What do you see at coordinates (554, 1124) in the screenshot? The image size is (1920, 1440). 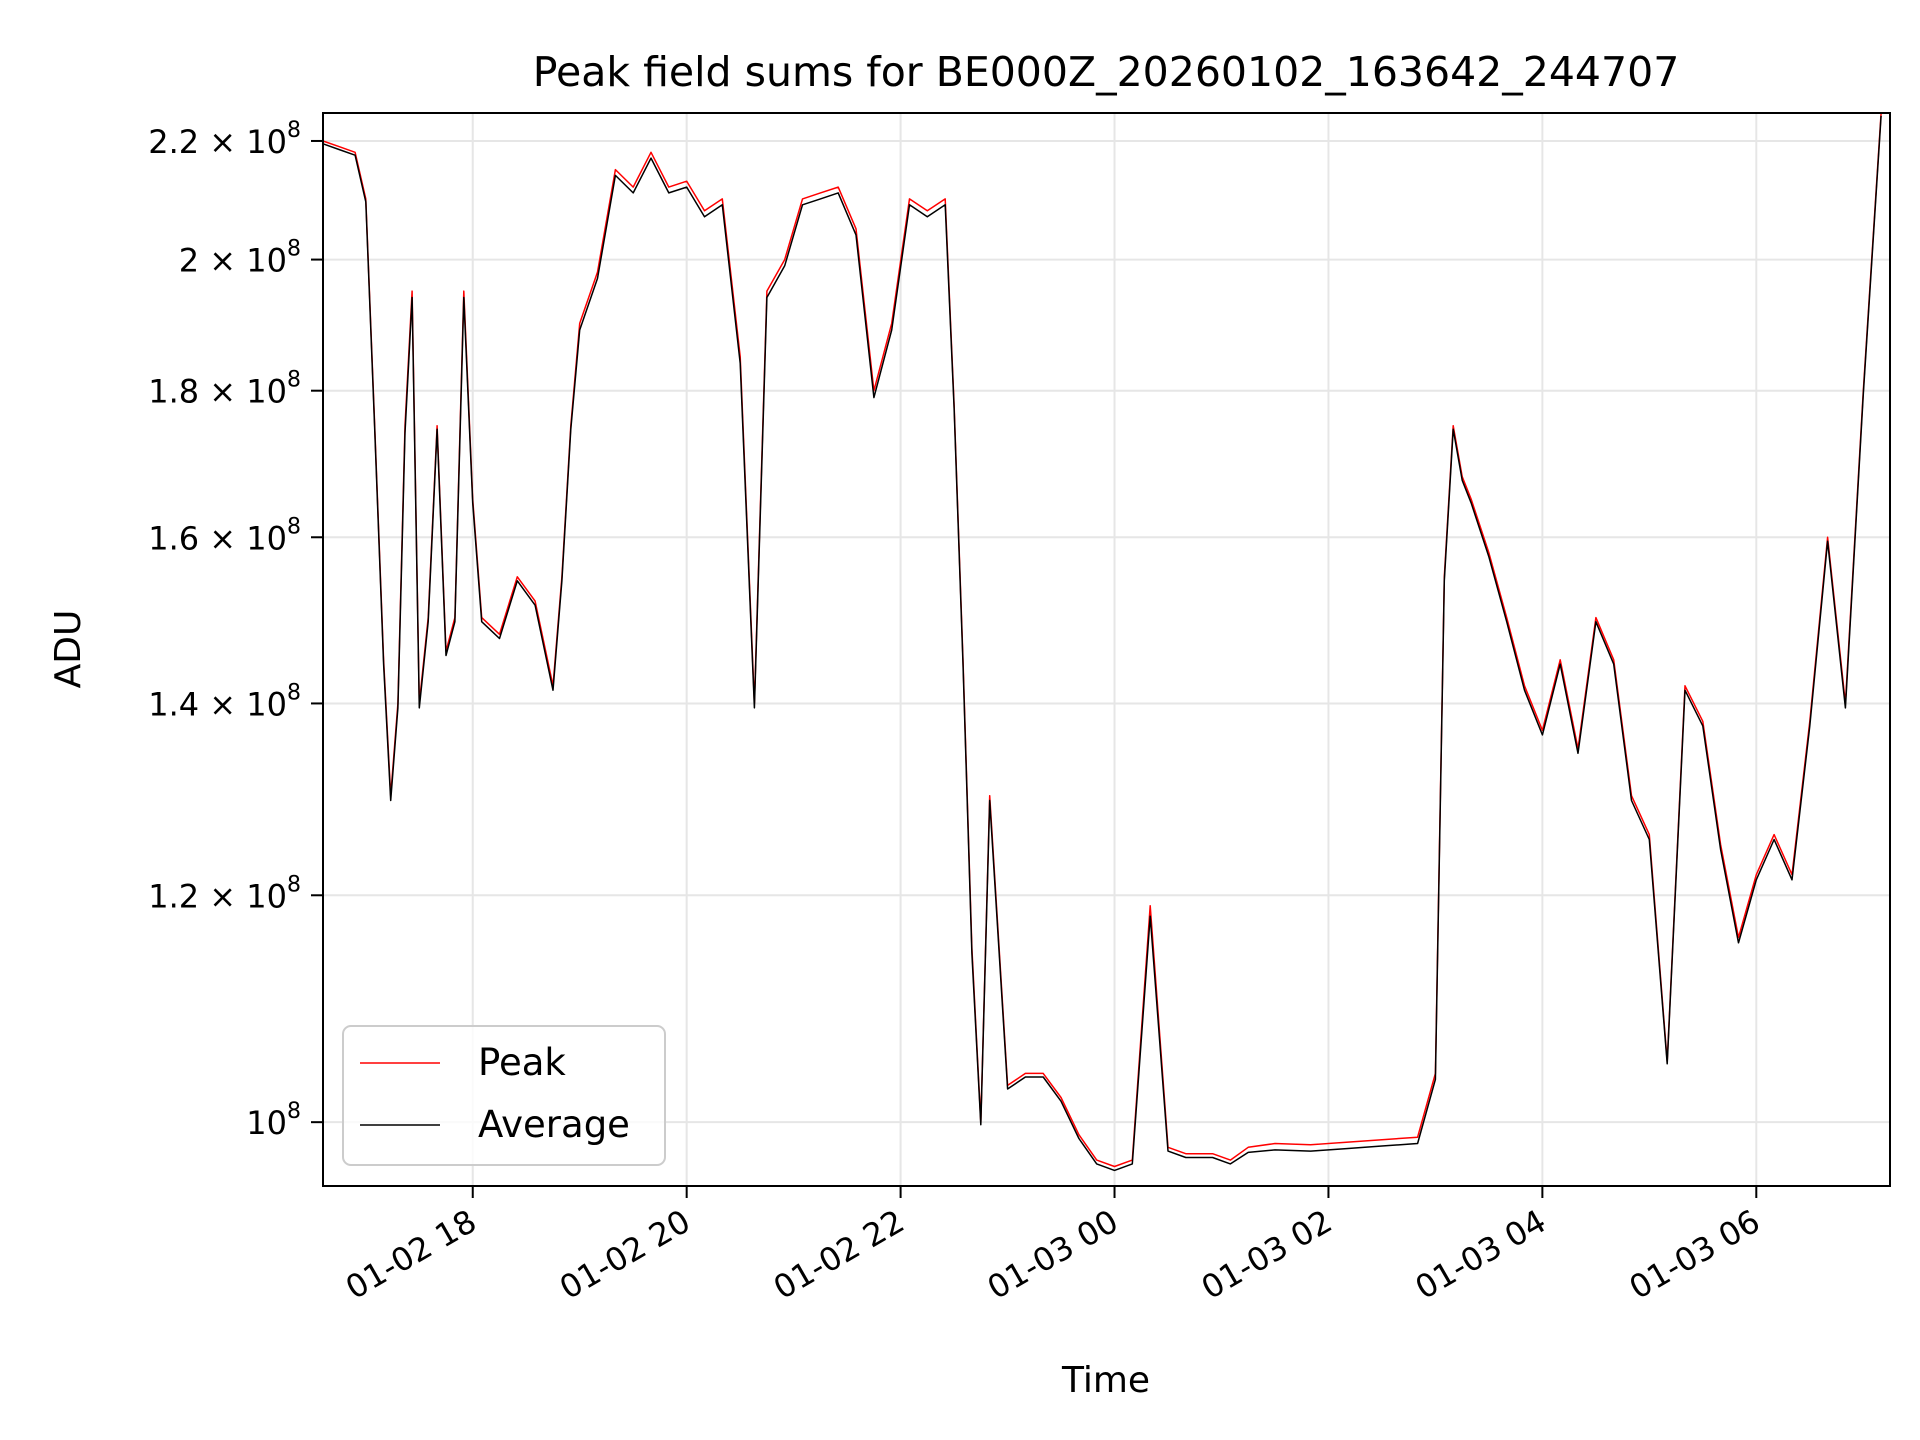 I see `legend-average-label: Average` at bounding box center [554, 1124].